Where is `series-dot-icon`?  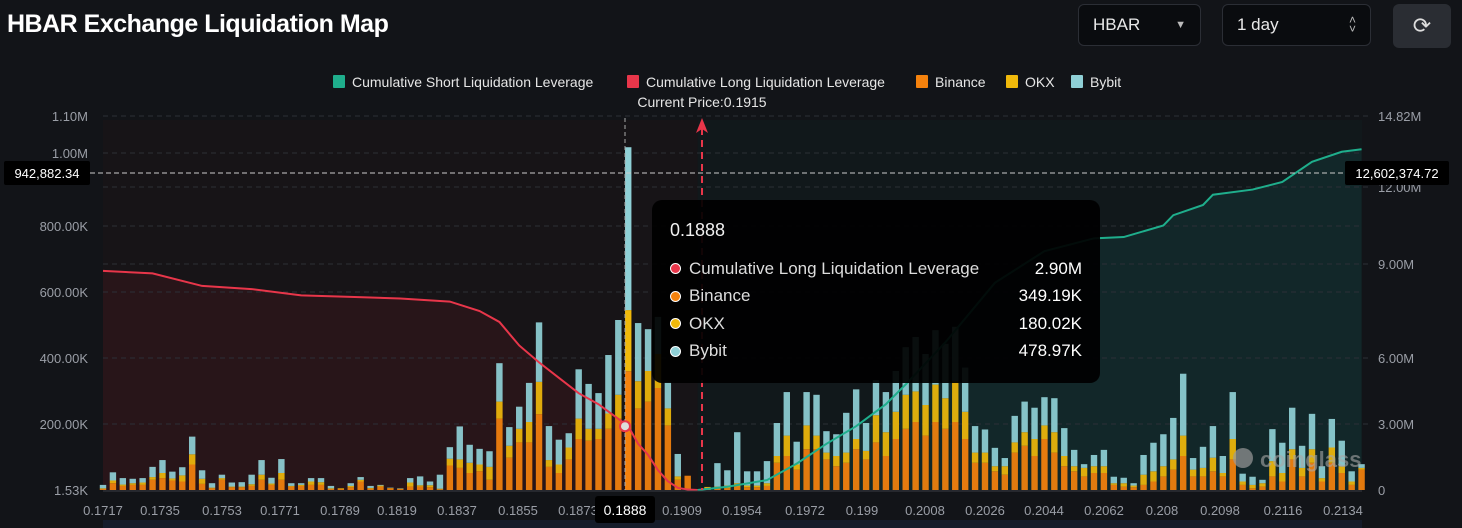
series-dot-icon is located at coordinates (675, 269).